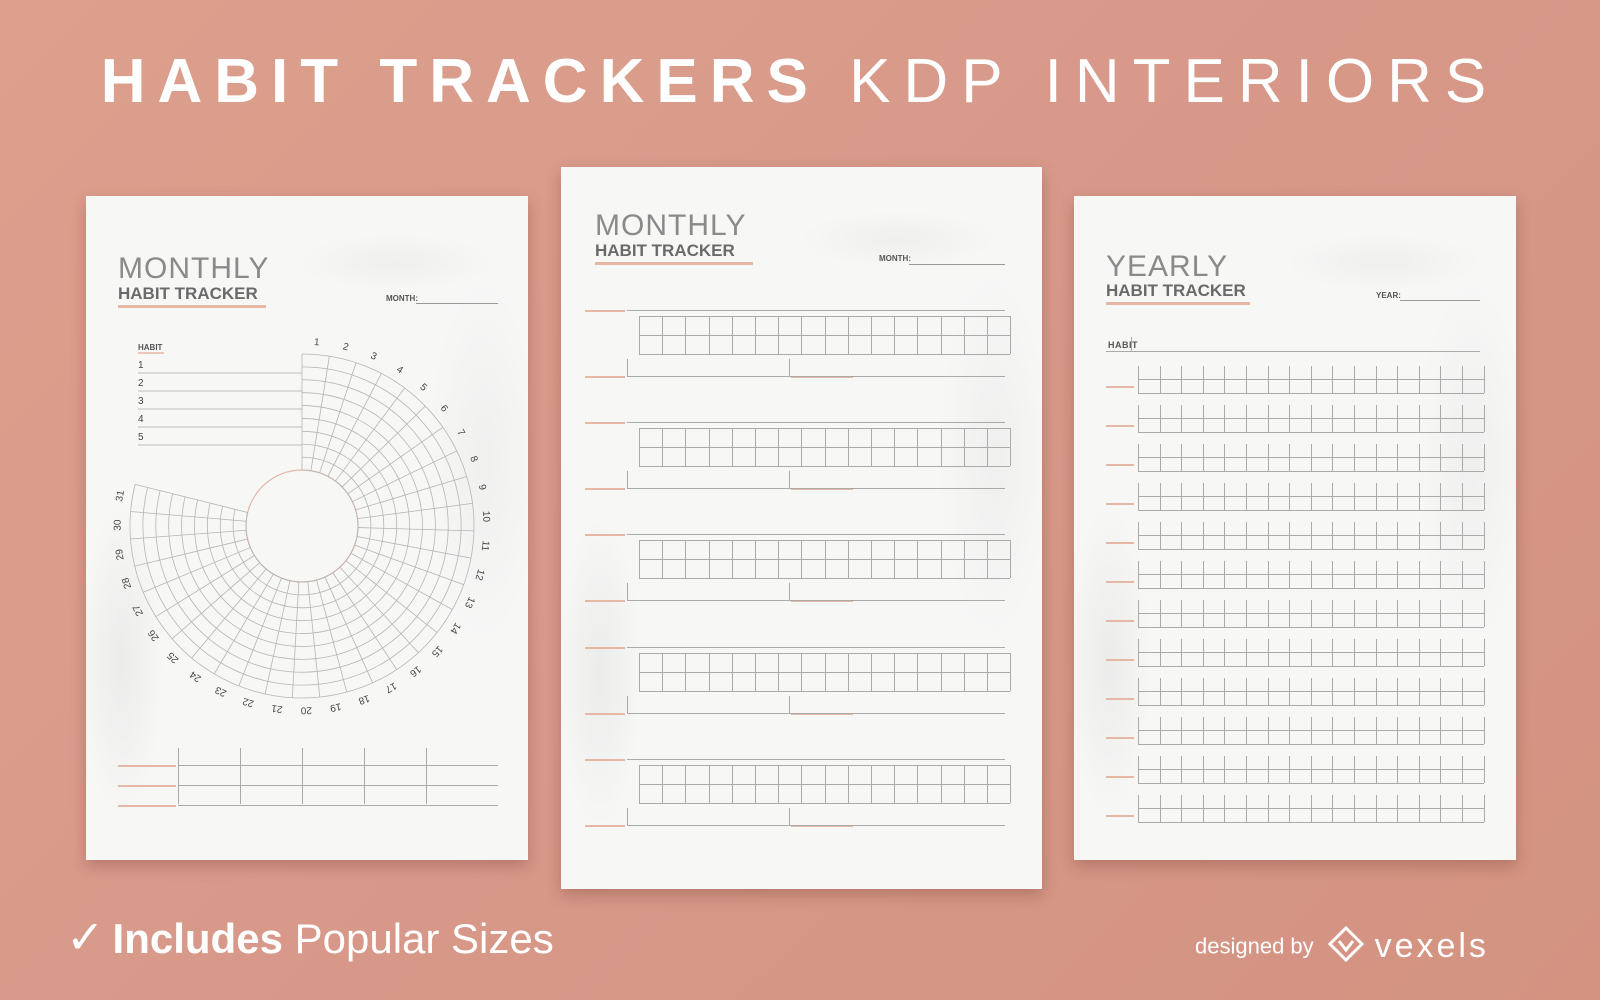 Image resolution: width=1600 pixels, height=1000 pixels. I want to click on month-field-line, so click(457, 303).